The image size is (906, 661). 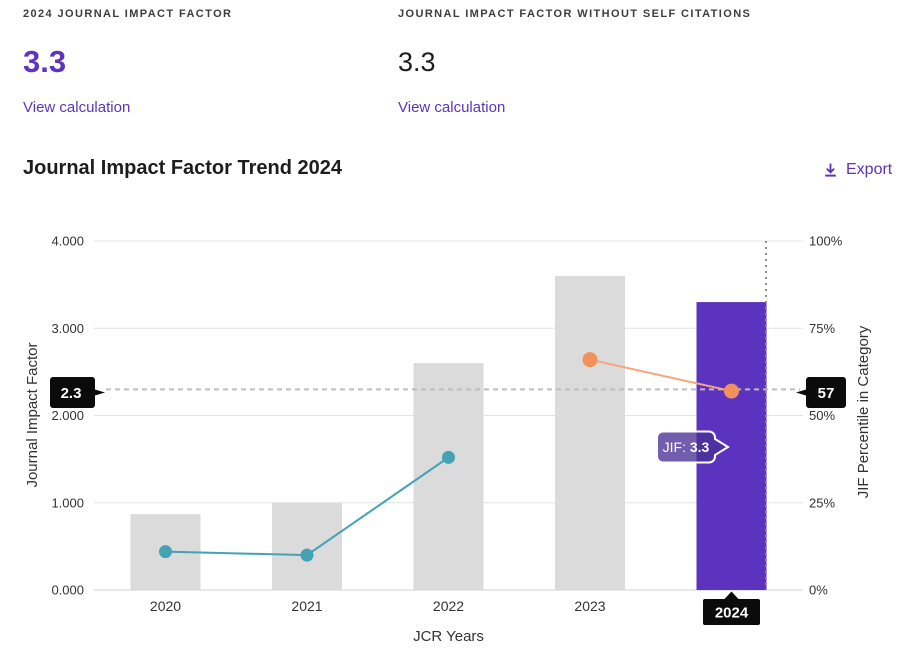 I want to click on left-axis-title: Journal Impact Factor, so click(x=32, y=414).